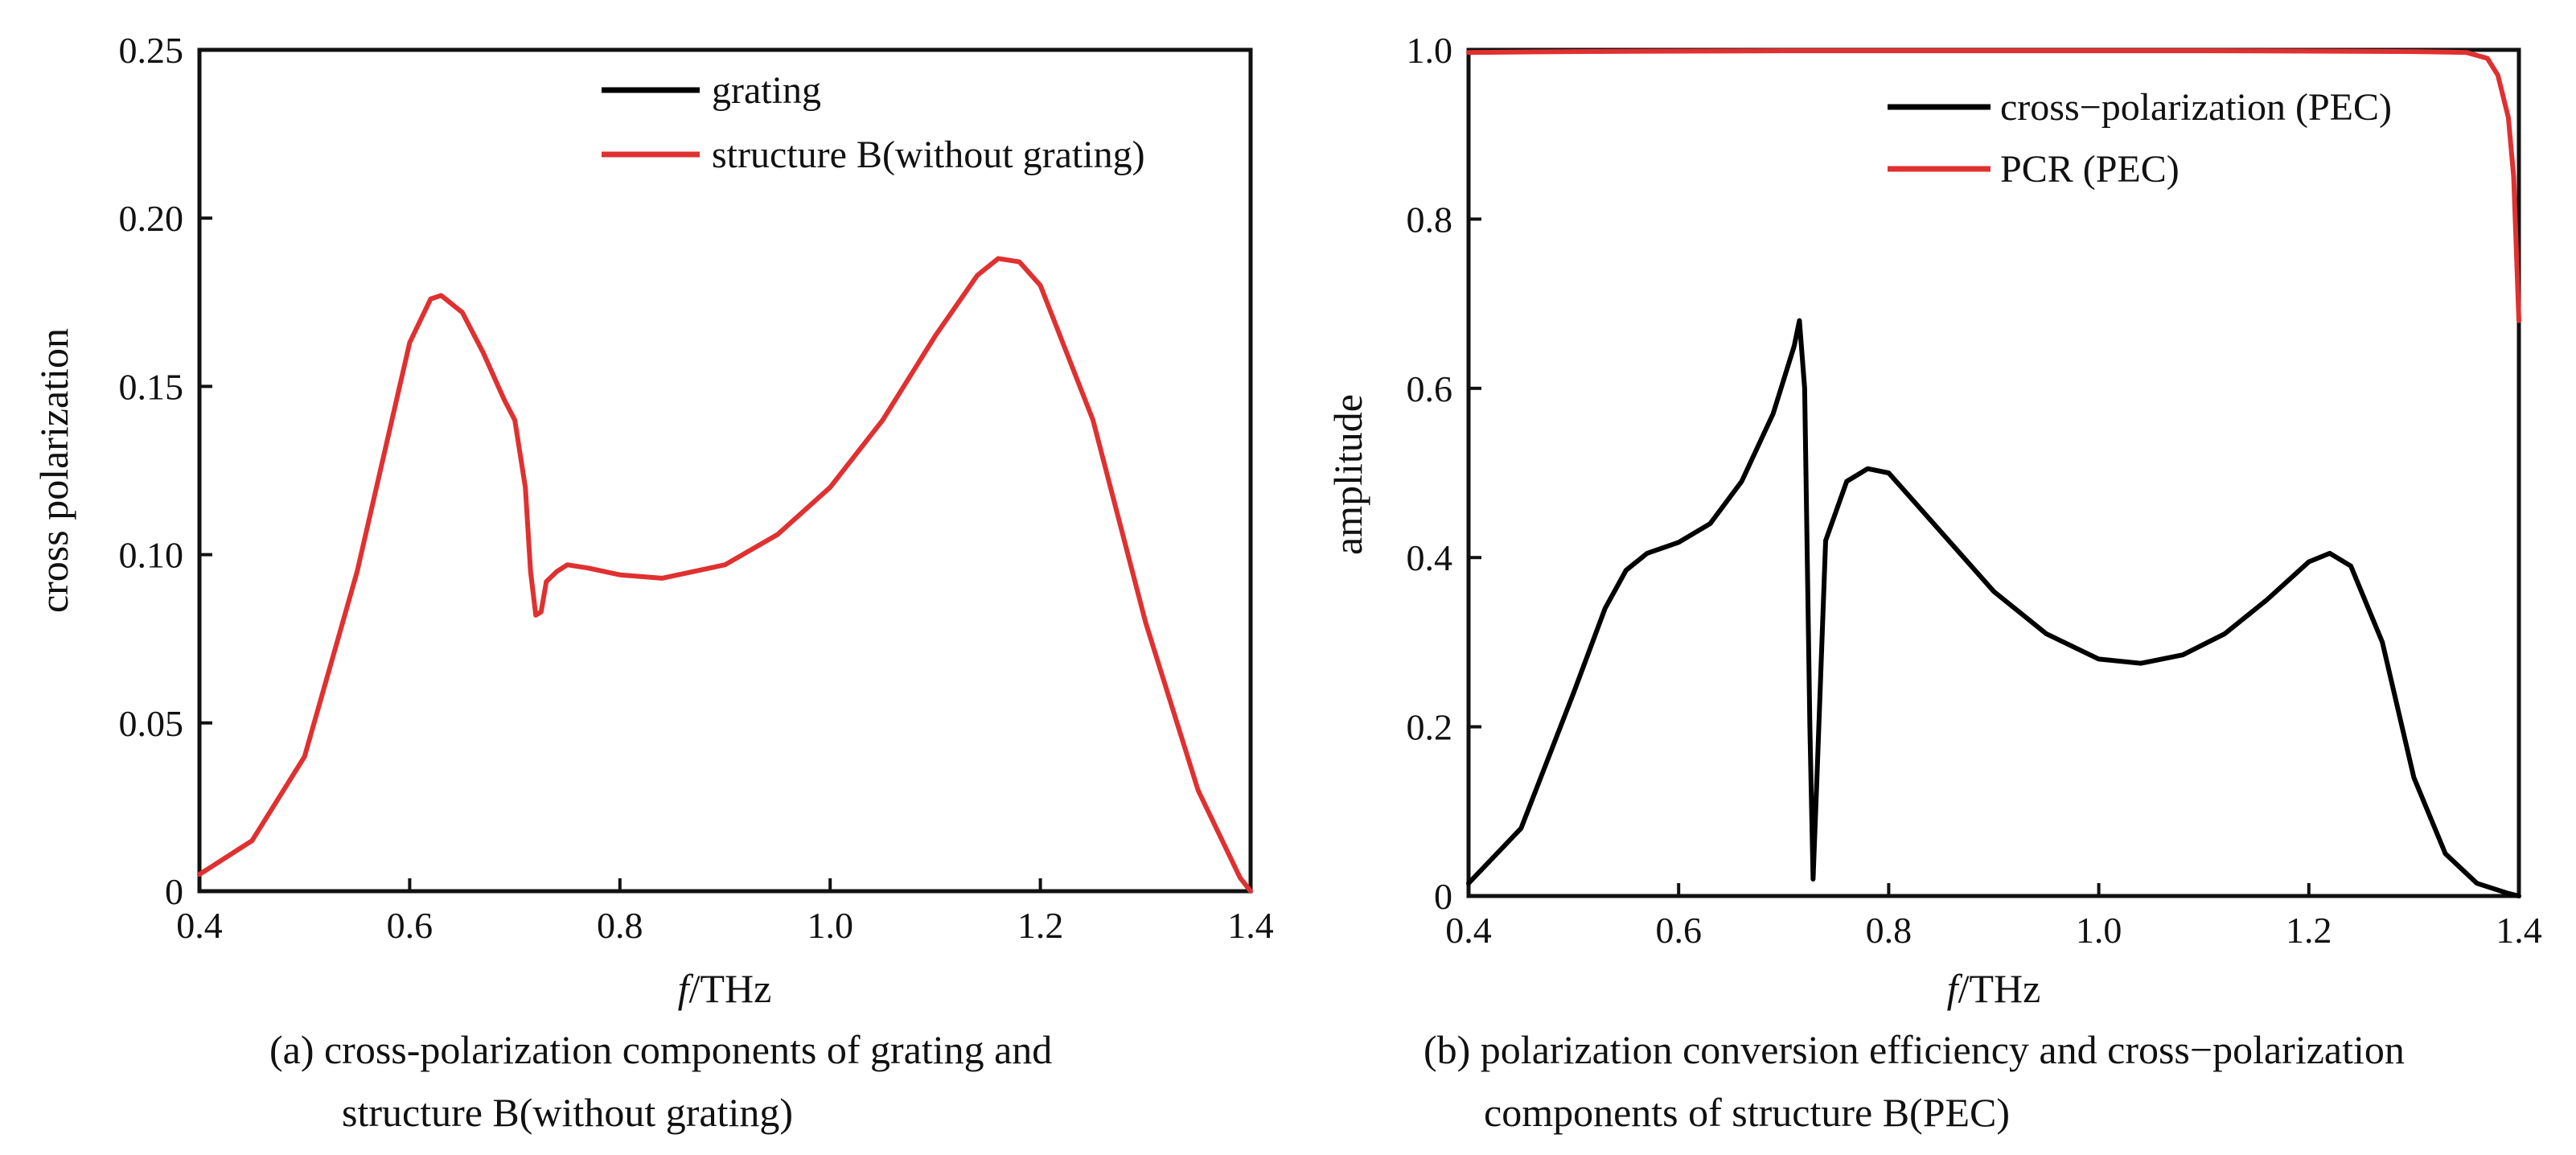 The image size is (2576, 1155). Describe the element at coordinates (1430, 557) in the screenshot. I see `y-tick-label: 0.4` at that location.